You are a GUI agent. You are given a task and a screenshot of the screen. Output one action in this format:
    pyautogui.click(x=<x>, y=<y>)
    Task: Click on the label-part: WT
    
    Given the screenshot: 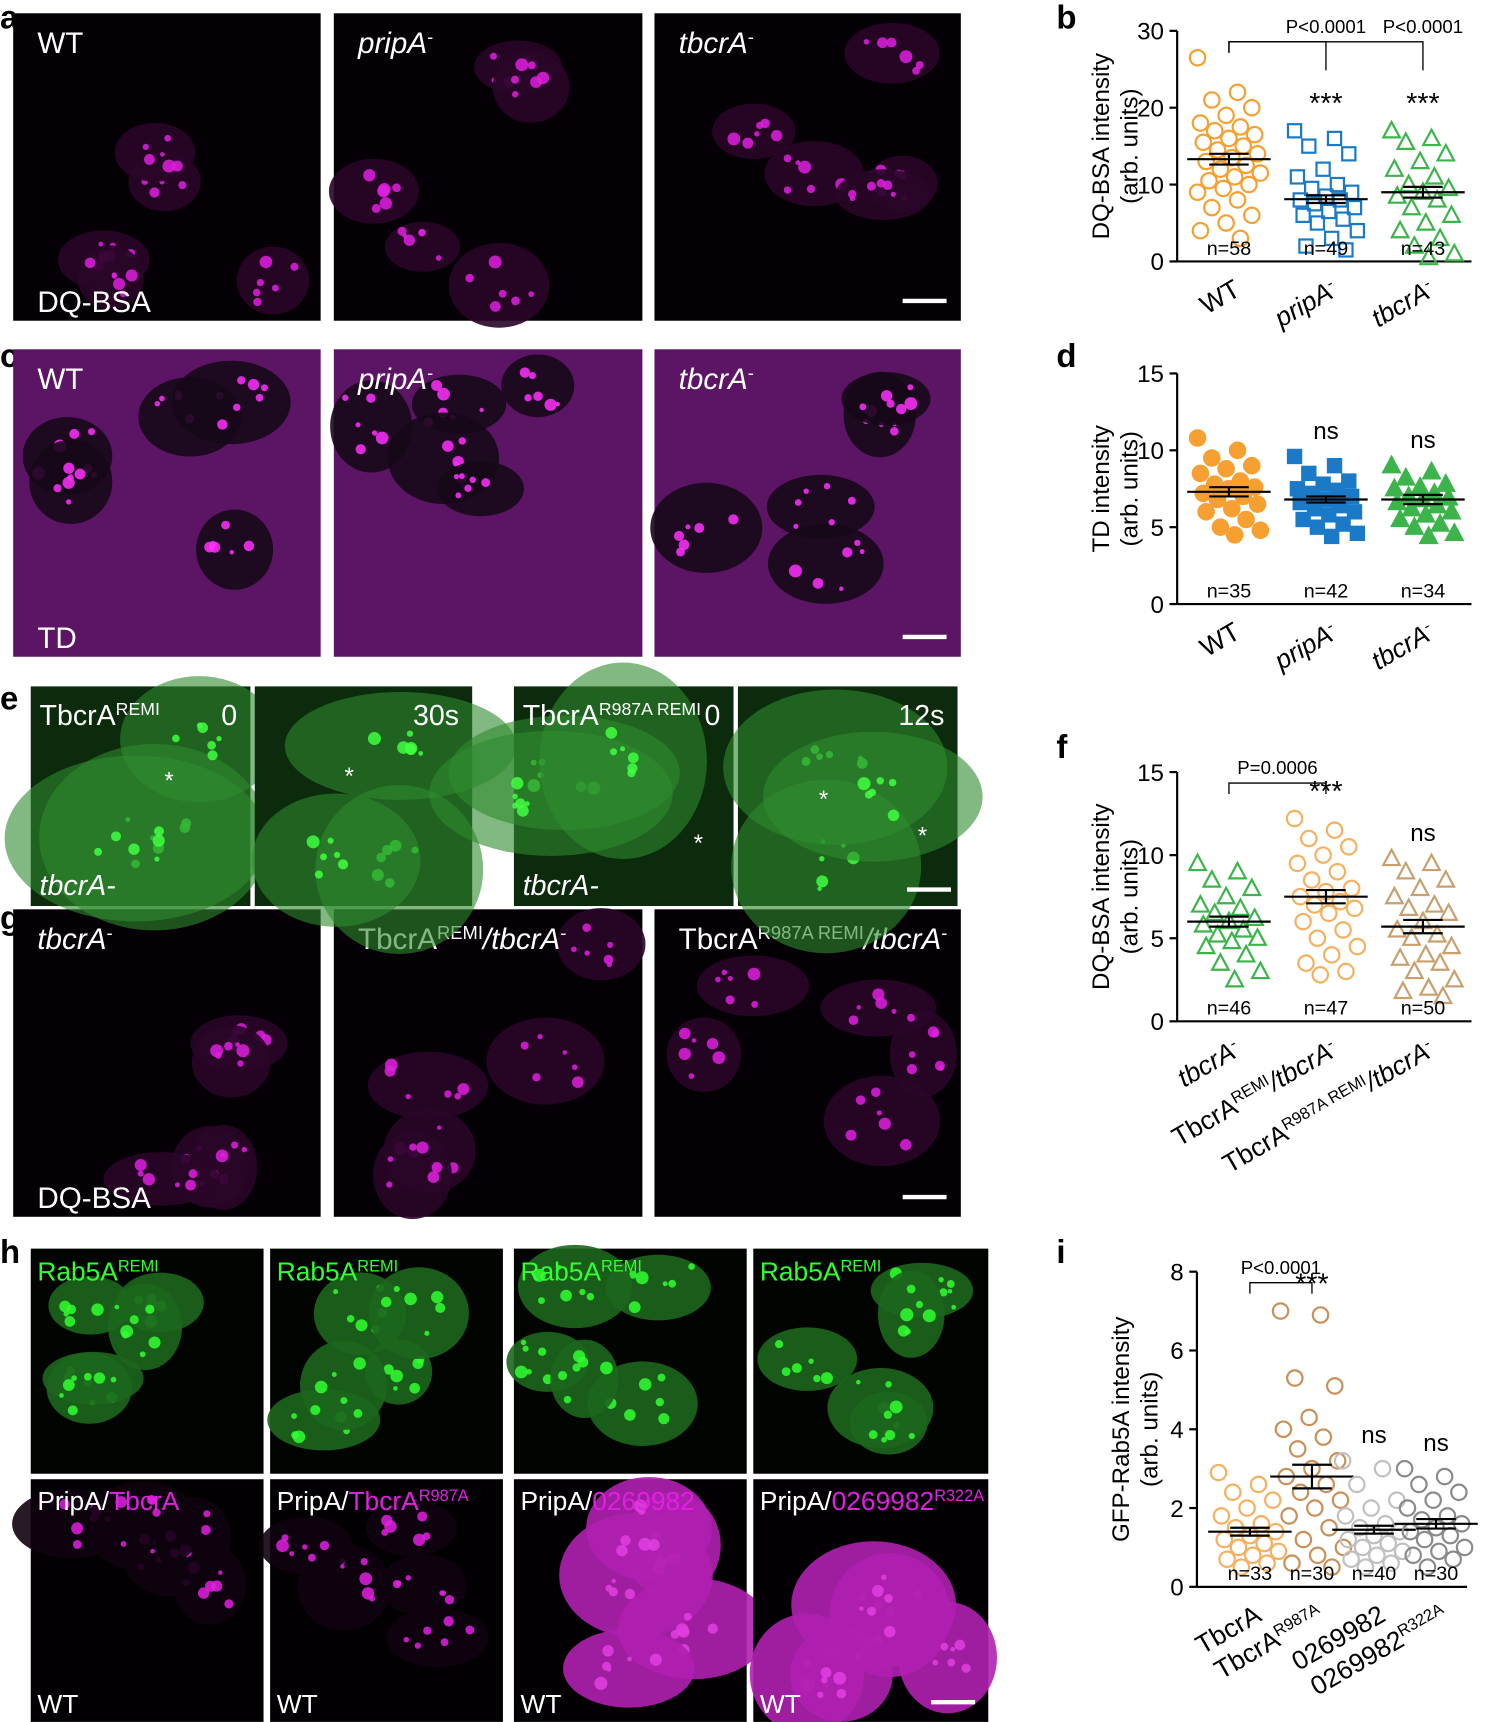 What is the action you would take?
    pyautogui.click(x=540, y=1704)
    